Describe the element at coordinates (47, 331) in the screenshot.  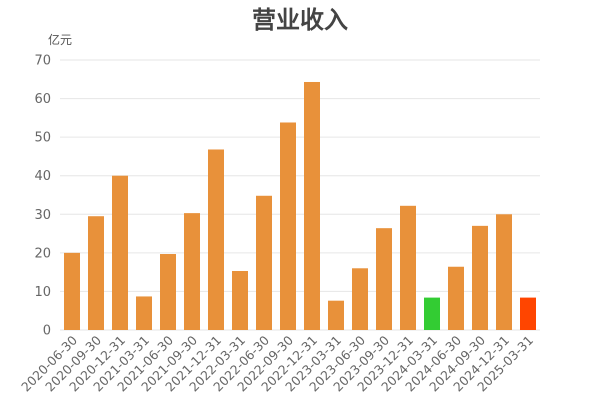
I see `y-tick-label: 0` at that location.